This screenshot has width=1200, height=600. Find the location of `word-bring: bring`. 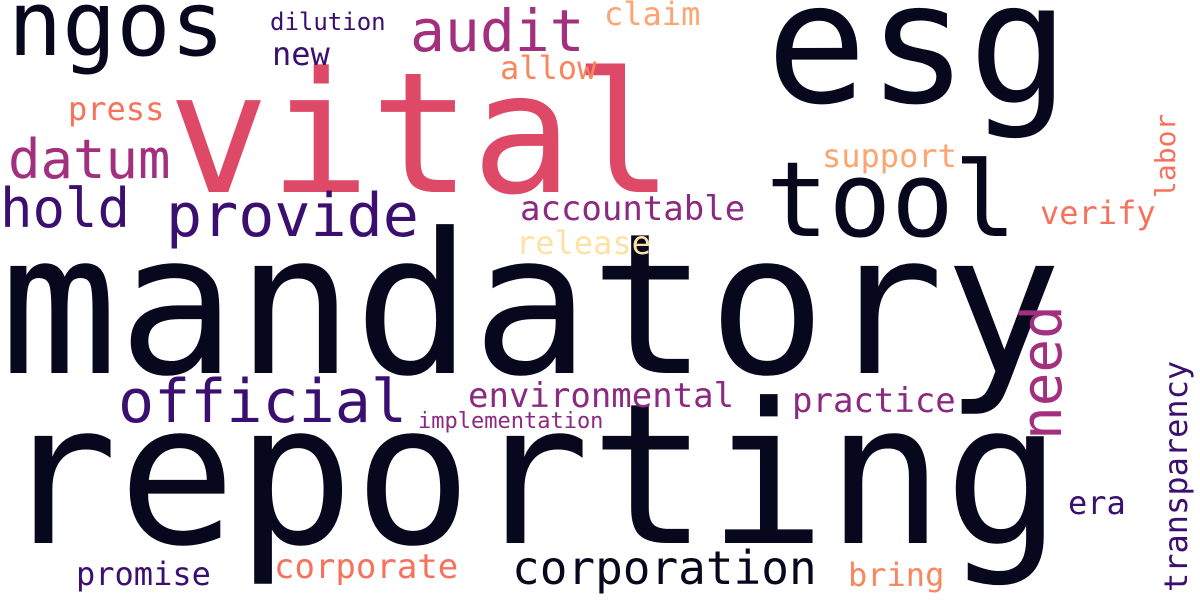

word-bring: bring is located at coordinates (896, 575).